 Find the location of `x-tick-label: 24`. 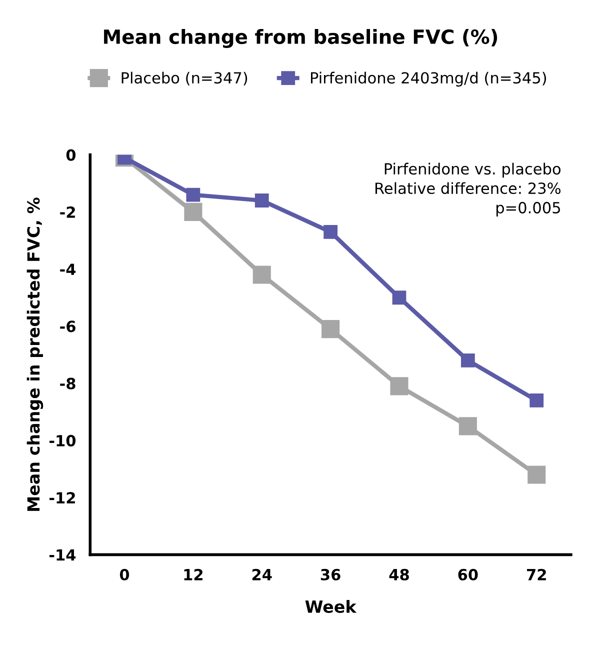

x-tick-label: 24 is located at coordinates (262, 574).